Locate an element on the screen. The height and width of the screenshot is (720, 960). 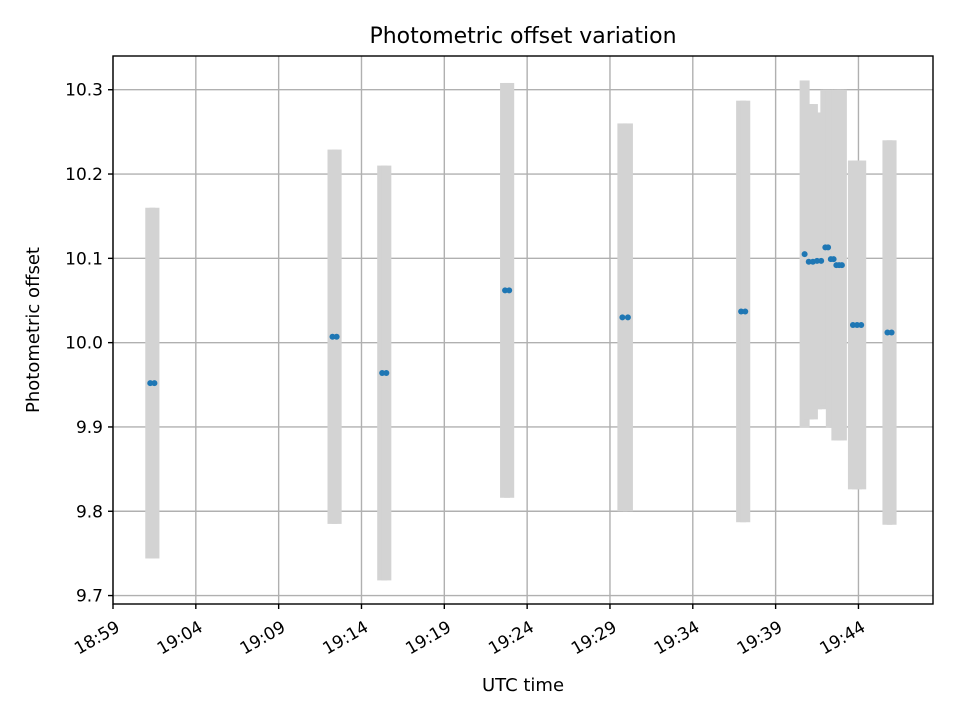
y-tick-label: 10.3 is located at coordinates (84, 91).